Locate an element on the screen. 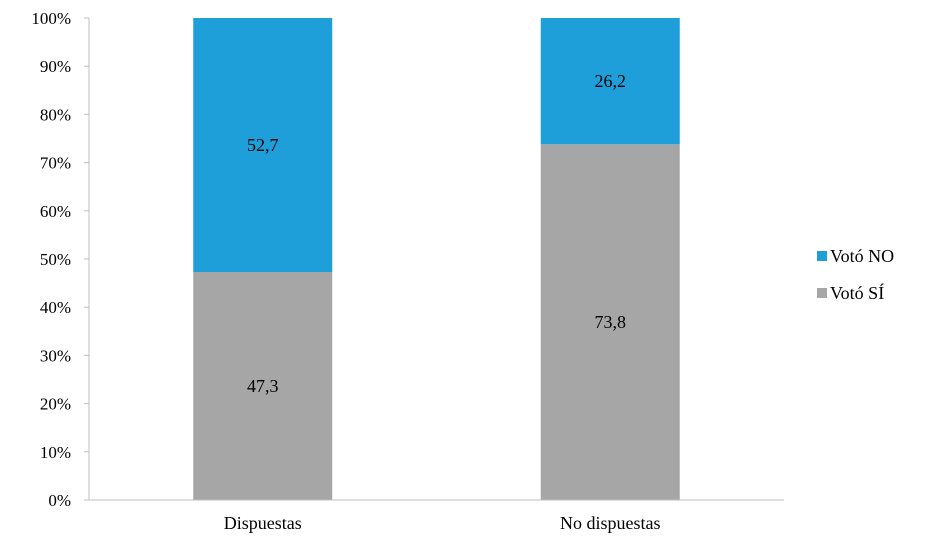  x-category-label: No dispuestas is located at coordinates (610, 523).